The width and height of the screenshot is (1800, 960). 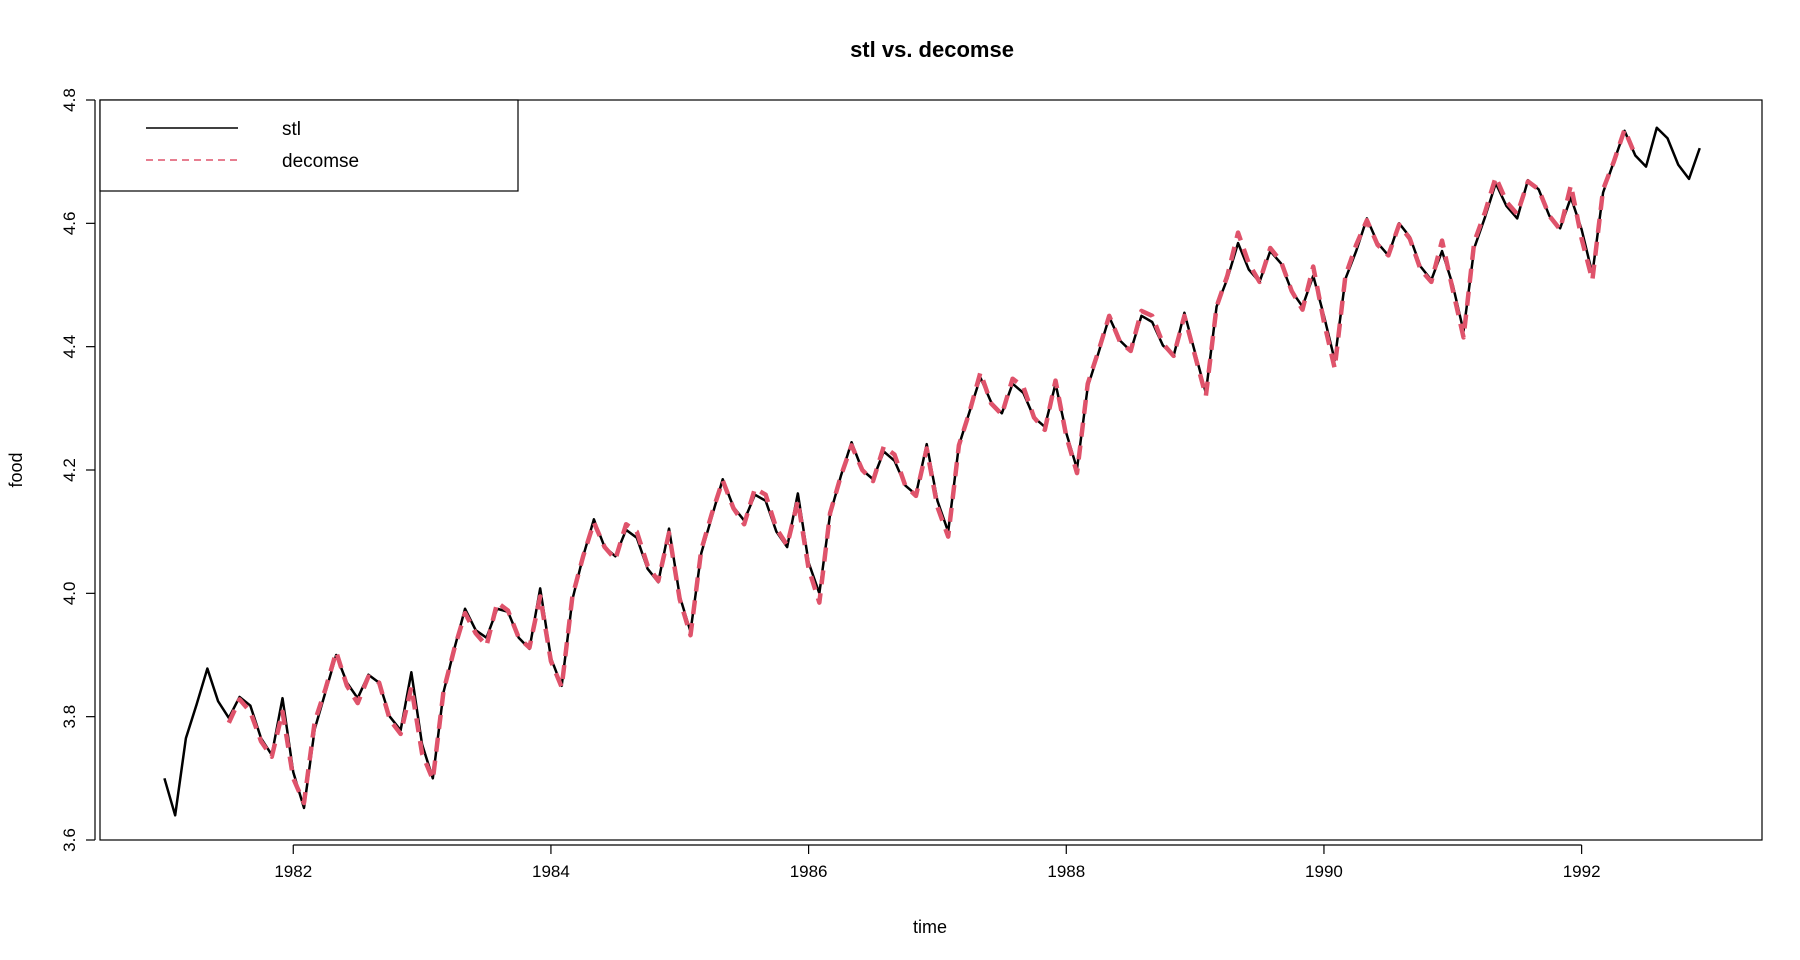 I want to click on y-tick-label: 3.6, so click(x=69, y=840).